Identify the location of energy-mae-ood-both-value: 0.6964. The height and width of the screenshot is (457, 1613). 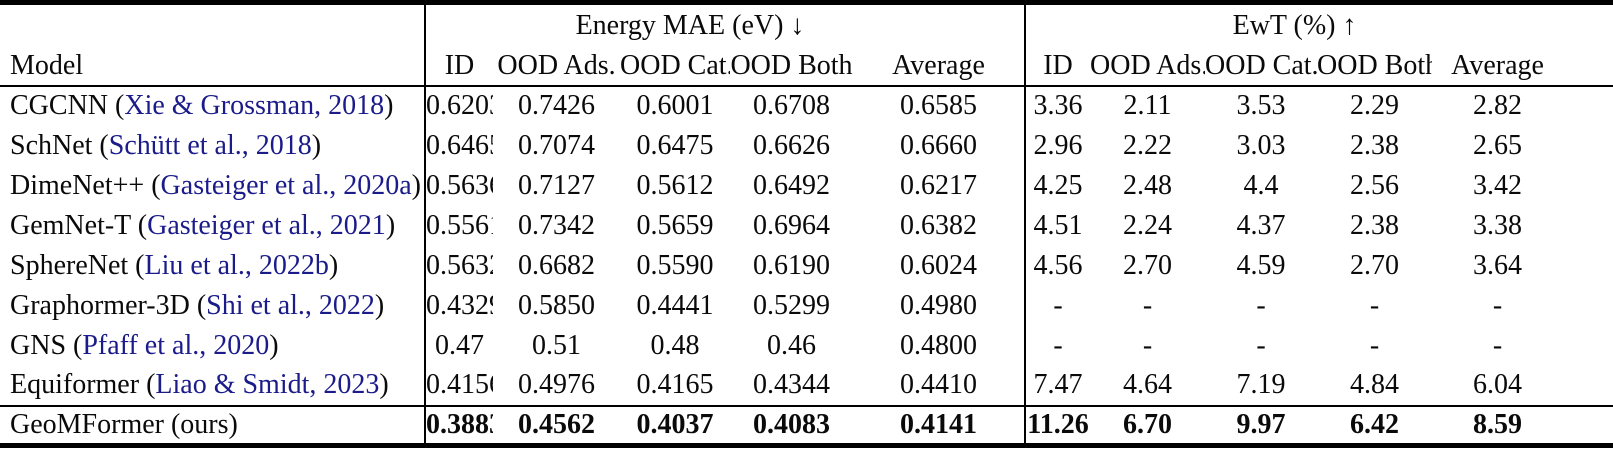
(791, 225).